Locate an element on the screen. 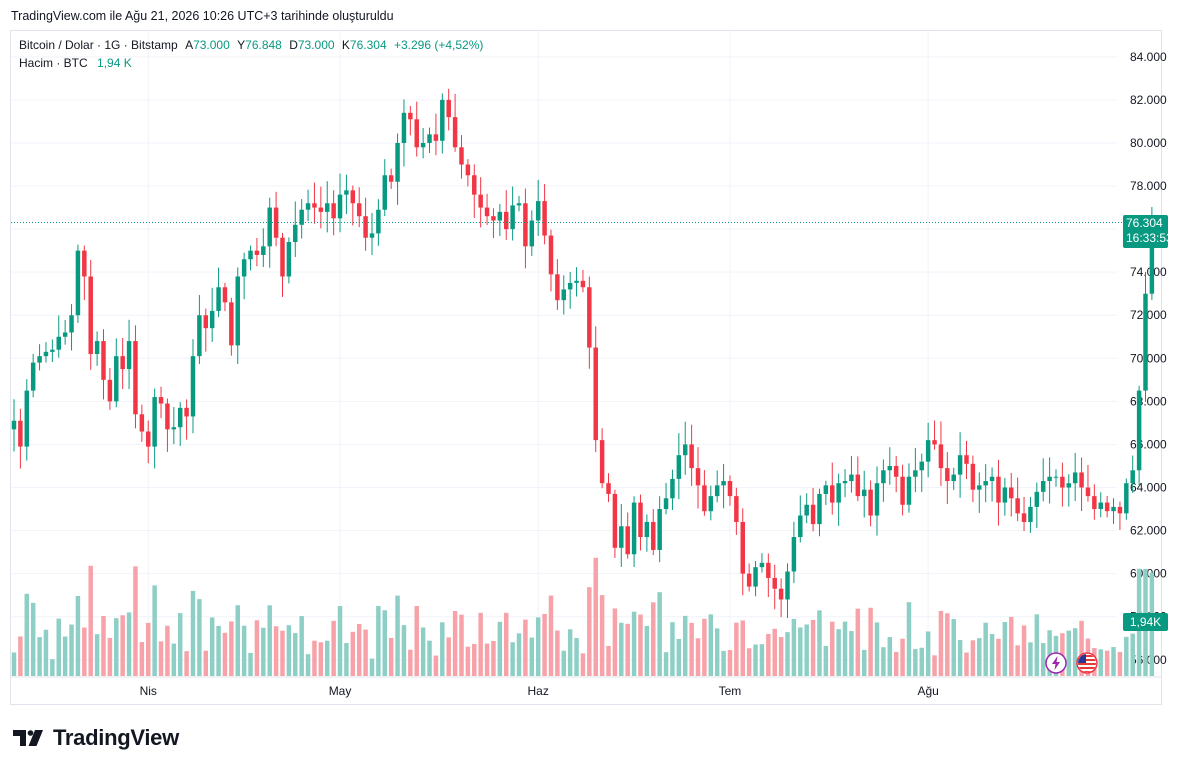  y-tick-label: 80.000 is located at coordinates (1148, 143).